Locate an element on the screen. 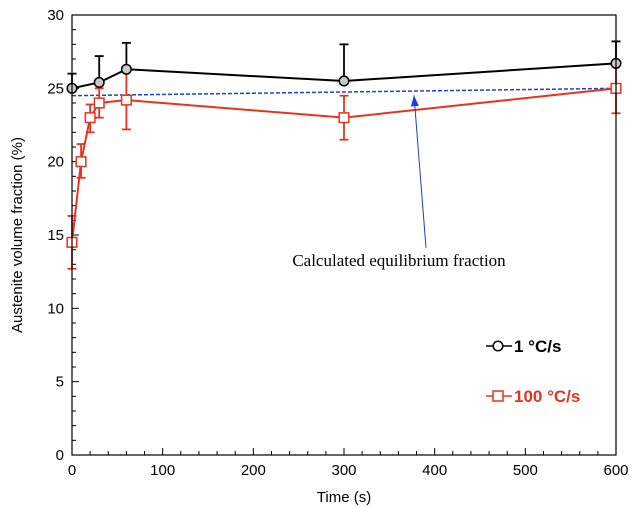  y-tick-label: 20 is located at coordinates (55, 162).